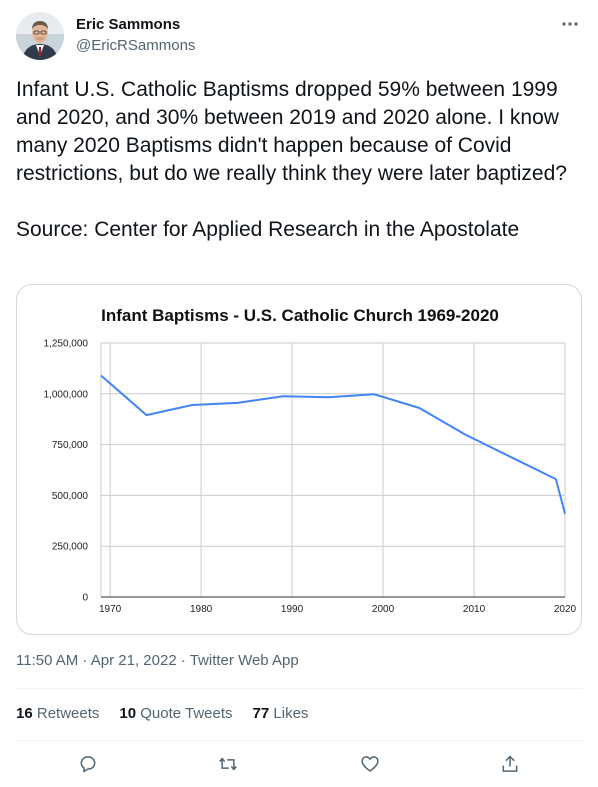  Describe the element at coordinates (261, 713) in the screenshot. I see `likes-count: 77` at that location.